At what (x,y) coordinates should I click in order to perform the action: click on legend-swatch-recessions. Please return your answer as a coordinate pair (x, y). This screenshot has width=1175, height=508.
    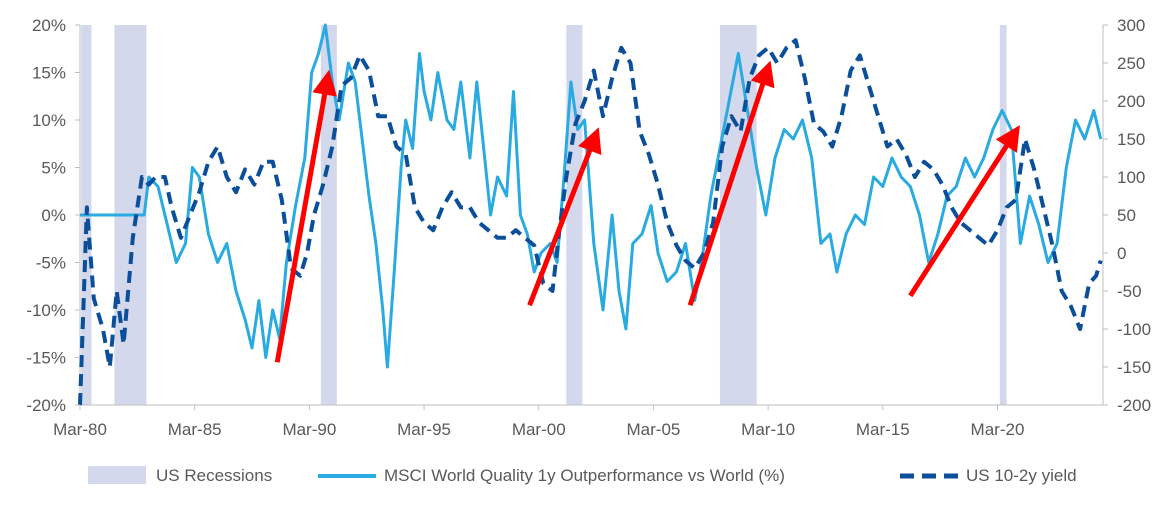
    Looking at the image, I should click on (117, 475).